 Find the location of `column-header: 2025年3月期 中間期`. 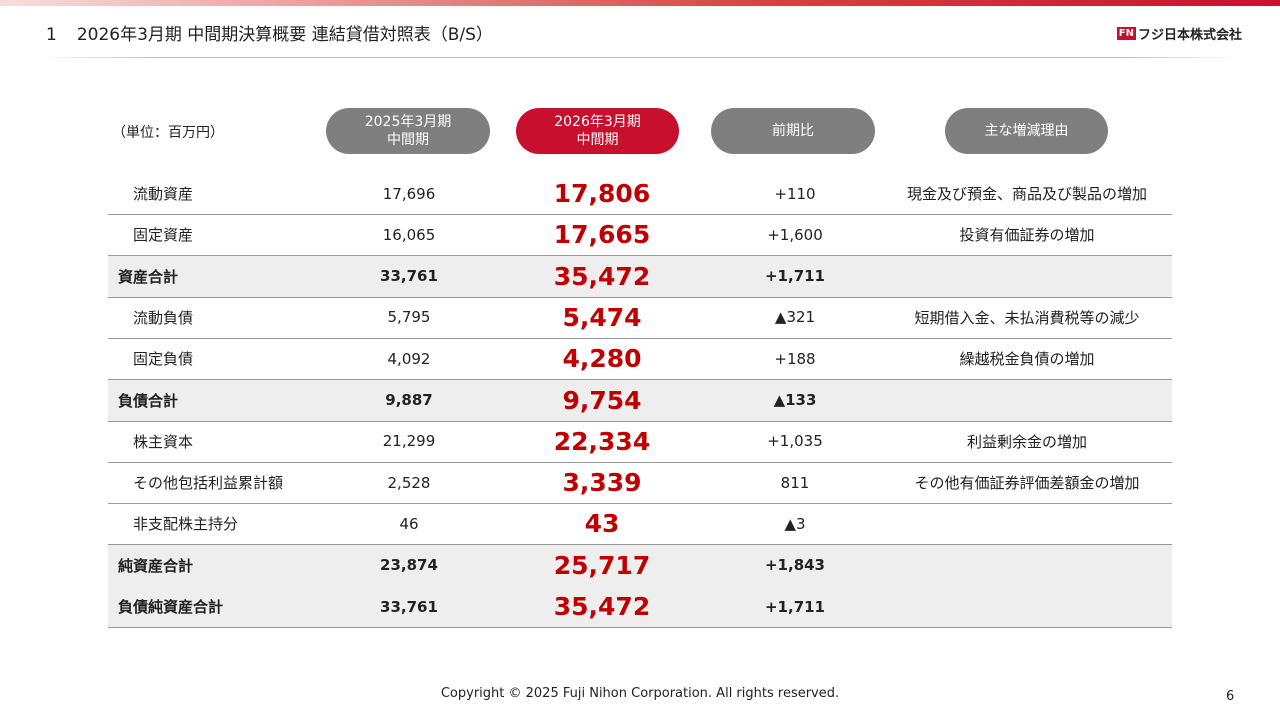

column-header: 2025年3月期 中間期 is located at coordinates (408, 131).